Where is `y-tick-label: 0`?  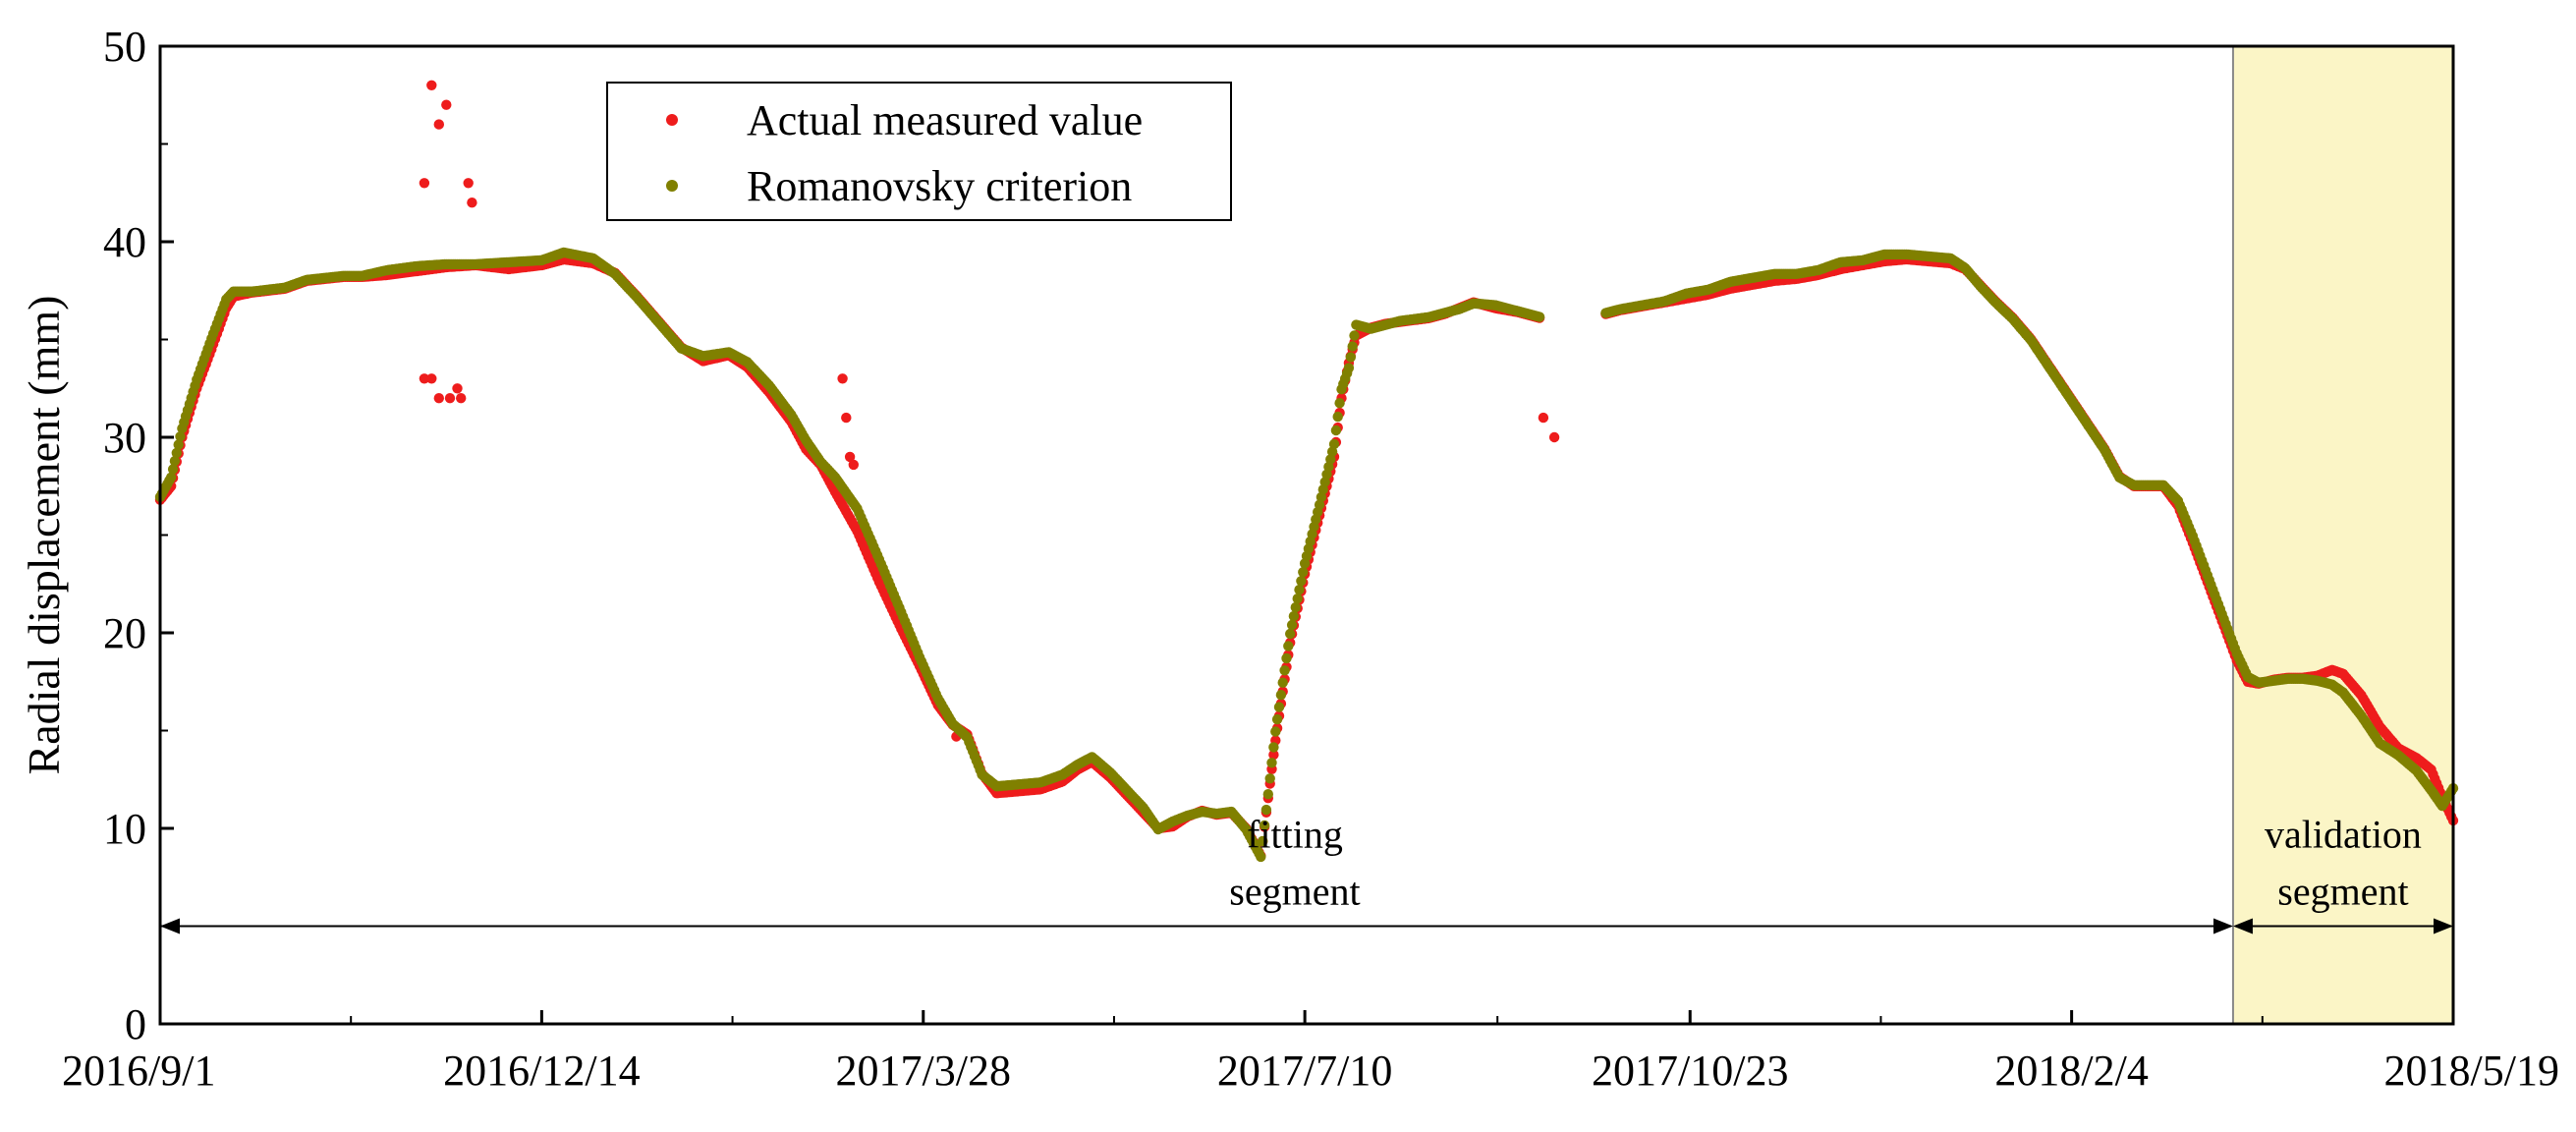 y-tick-label: 0 is located at coordinates (135, 1024).